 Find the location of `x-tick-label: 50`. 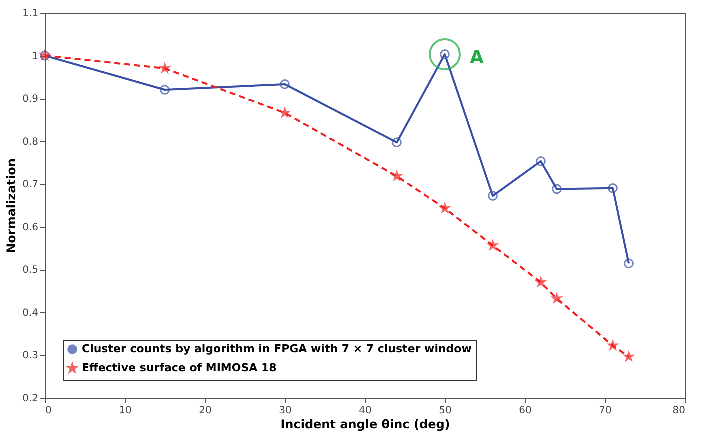

x-tick-label: 50 is located at coordinates (445, 411).